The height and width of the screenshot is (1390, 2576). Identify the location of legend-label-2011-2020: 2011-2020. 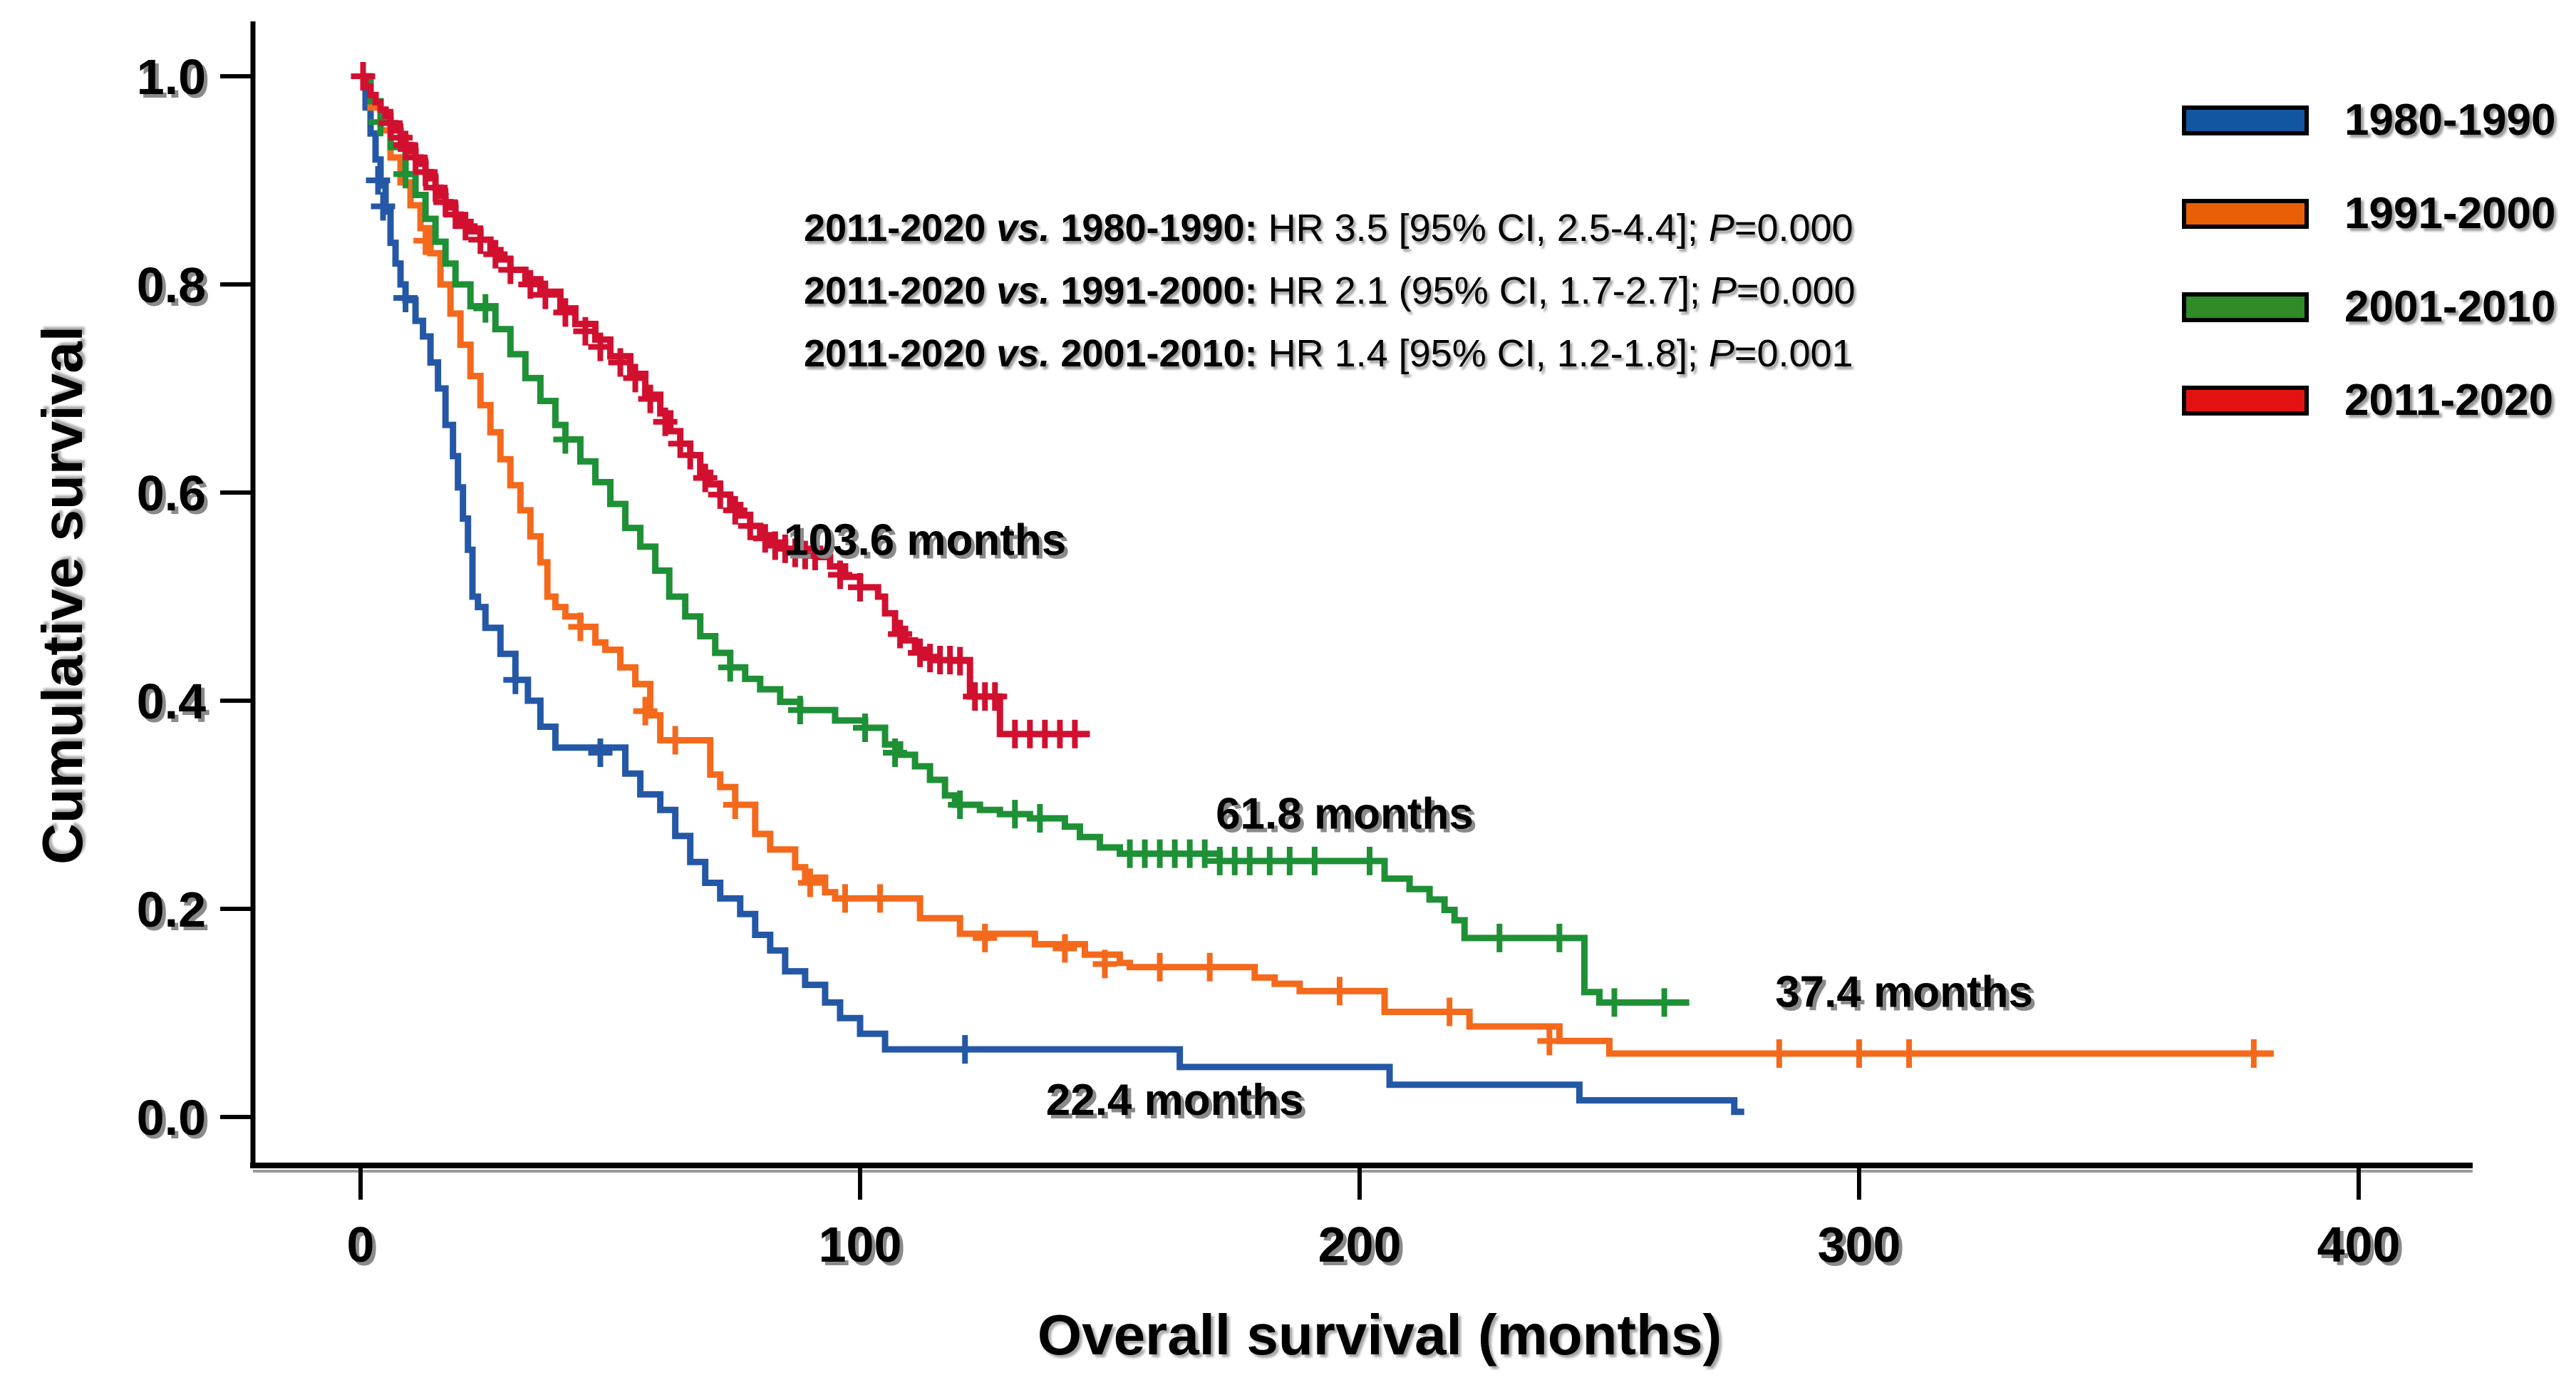
(2449, 400).